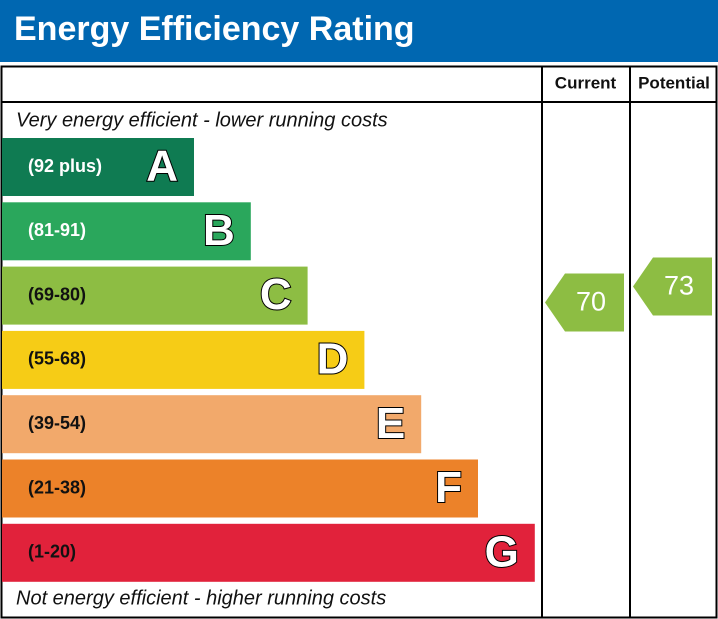 Image resolution: width=718 pixels, height=619 pixels. I want to click on title-bar, so click(359, 31).